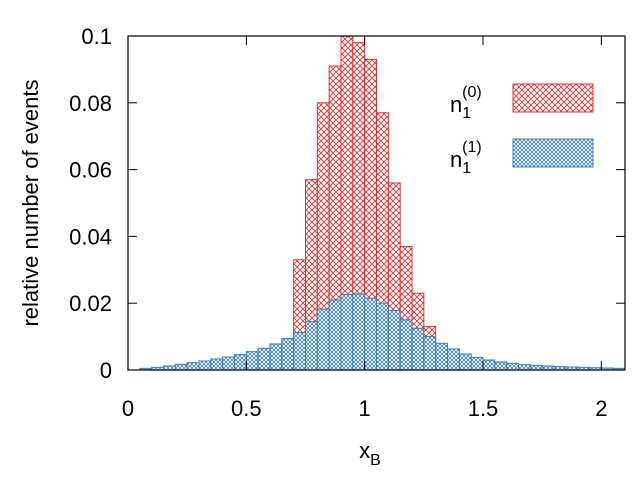 The image size is (640, 480). Describe the element at coordinates (90, 236) in the screenshot. I see `y-tick-label: 0.04` at that location.